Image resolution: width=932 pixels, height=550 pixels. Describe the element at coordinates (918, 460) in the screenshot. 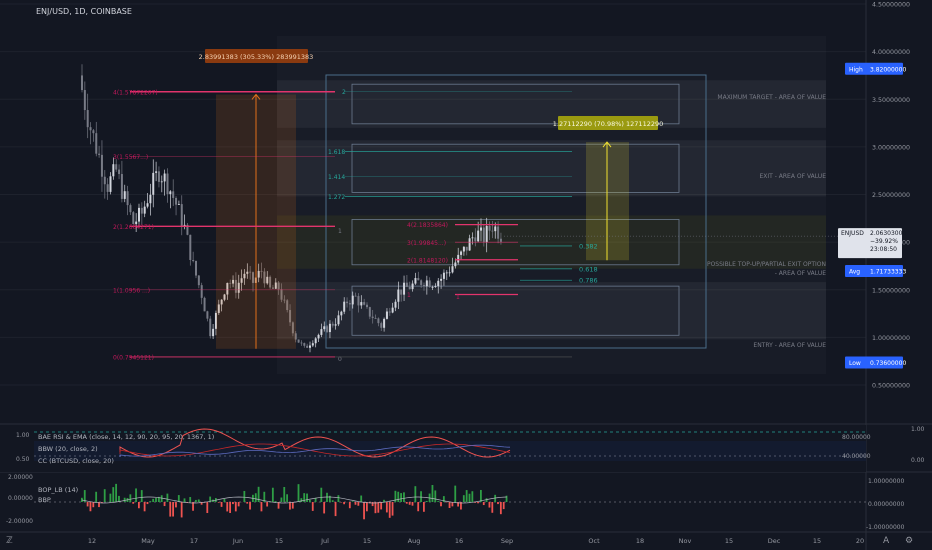

I see `ind1-far-right-axis: 0.00` at that location.